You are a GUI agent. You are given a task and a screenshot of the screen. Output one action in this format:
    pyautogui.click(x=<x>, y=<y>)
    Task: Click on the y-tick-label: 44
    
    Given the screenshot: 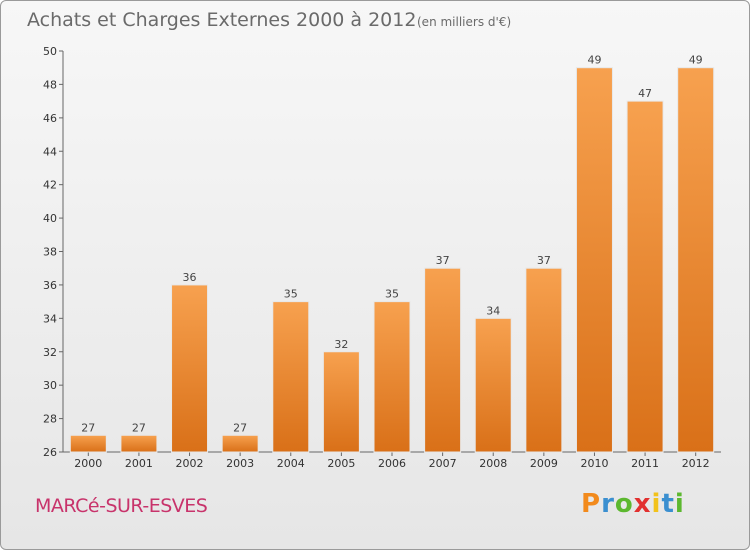 What is the action you would take?
    pyautogui.click(x=50, y=151)
    